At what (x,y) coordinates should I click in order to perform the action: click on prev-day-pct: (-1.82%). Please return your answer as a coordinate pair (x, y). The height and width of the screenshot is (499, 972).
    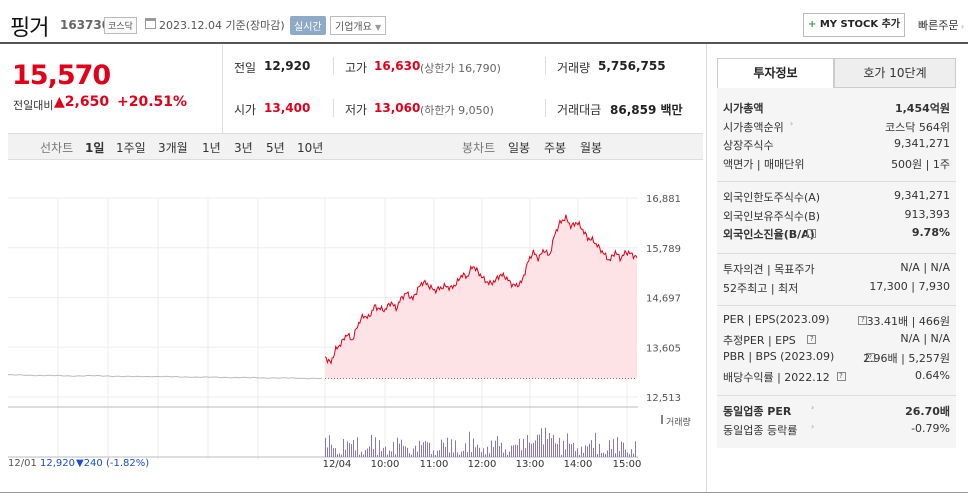
    Looking at the image, I should click on (128, 463).